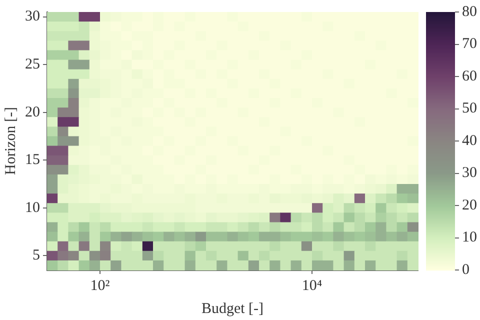 The width and height of the screenshot is (480, 320). I want to click on y-tick-label: 5, so click(36, 256).